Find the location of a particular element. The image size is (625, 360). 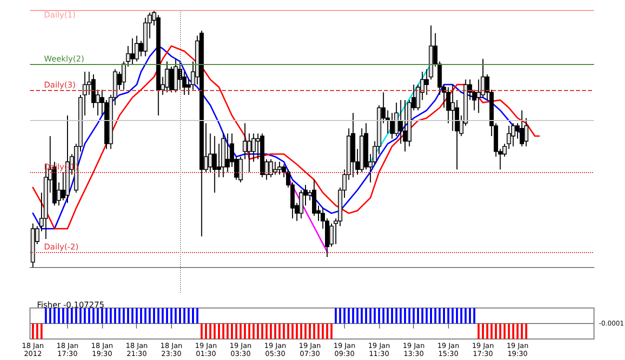

ref-line-label: Daily(3) is located at coordinates (60, 85).